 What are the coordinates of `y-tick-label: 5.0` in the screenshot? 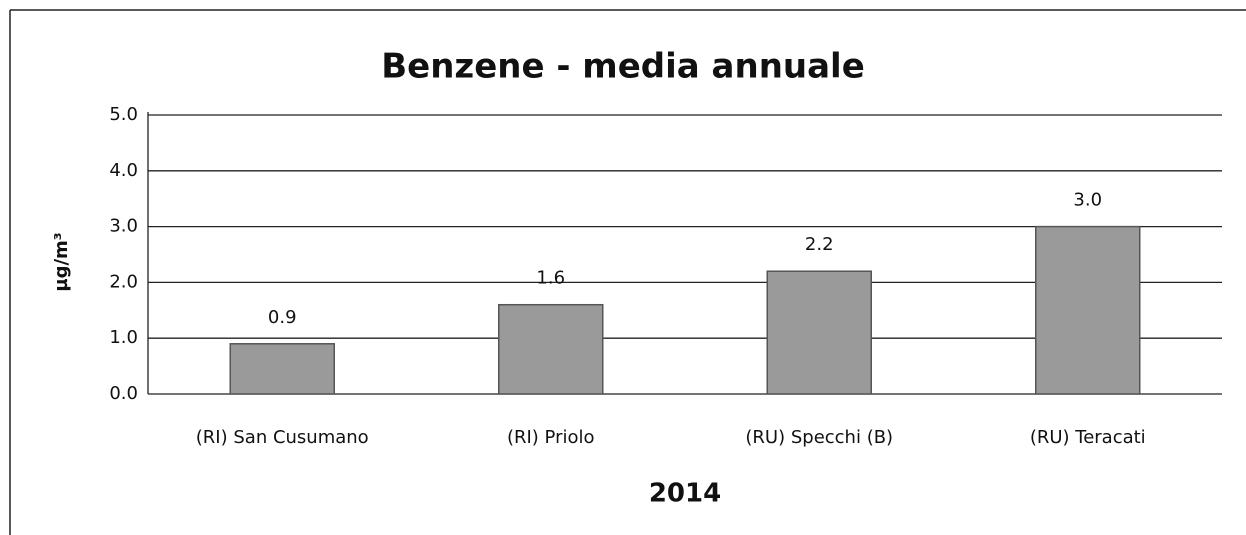 It's located at (123, 114).